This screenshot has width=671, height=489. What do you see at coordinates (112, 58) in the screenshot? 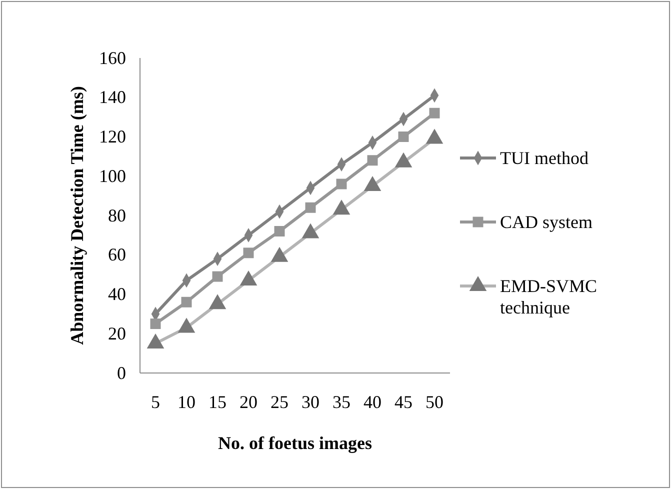
I see `y-tick-label: 160` at bounding box center [112, 58].